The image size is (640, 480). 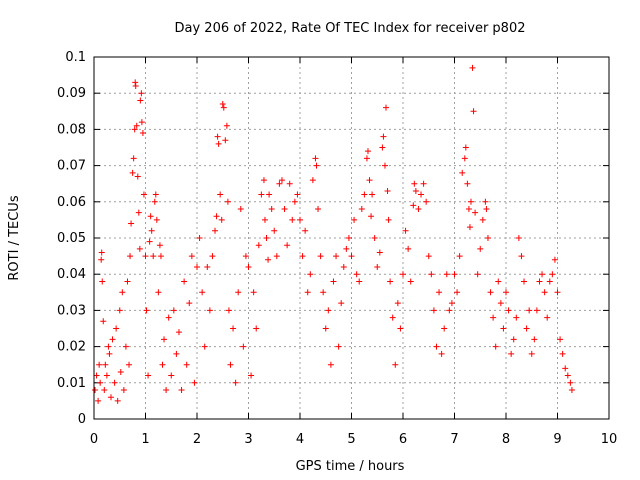 I want to click on x-tick-label: 1, so click(x=145, y=439).